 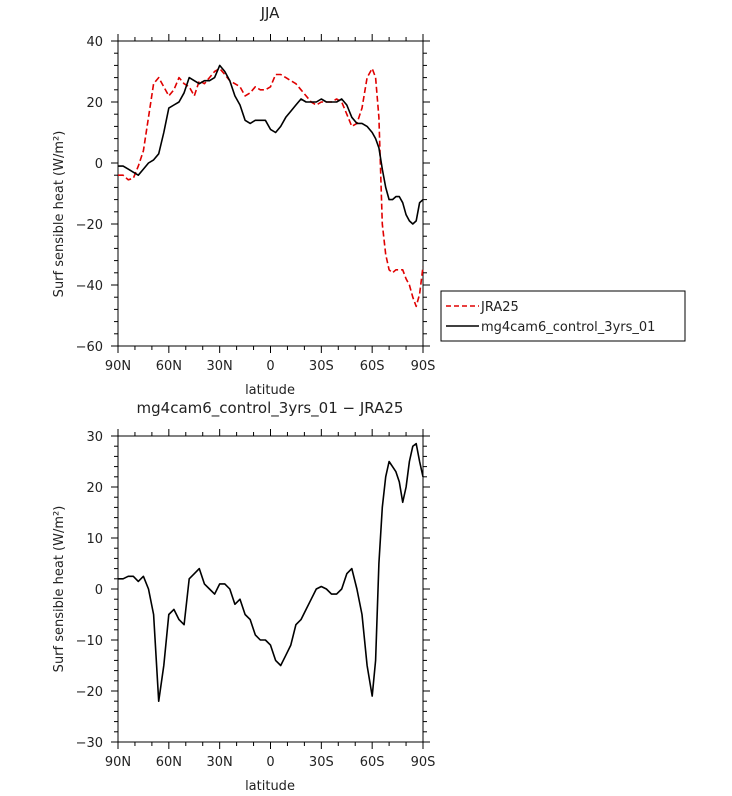 What do you see at coordinates (89, 286) in the screenshot?
I see `y-tick-label: −40` at bounding box center [89, 286].